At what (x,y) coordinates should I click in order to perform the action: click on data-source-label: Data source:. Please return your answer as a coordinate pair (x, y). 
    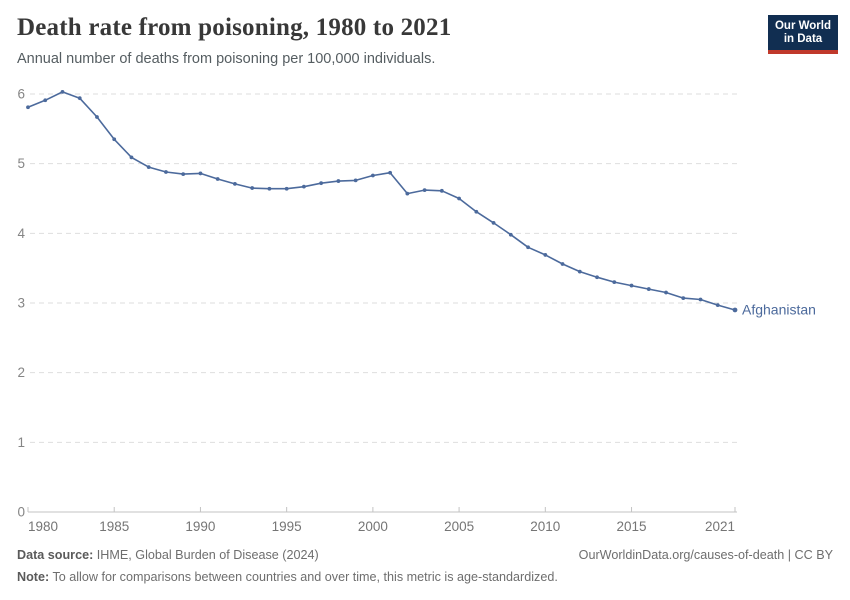
    Looking at the image, I should click on (55, 555).